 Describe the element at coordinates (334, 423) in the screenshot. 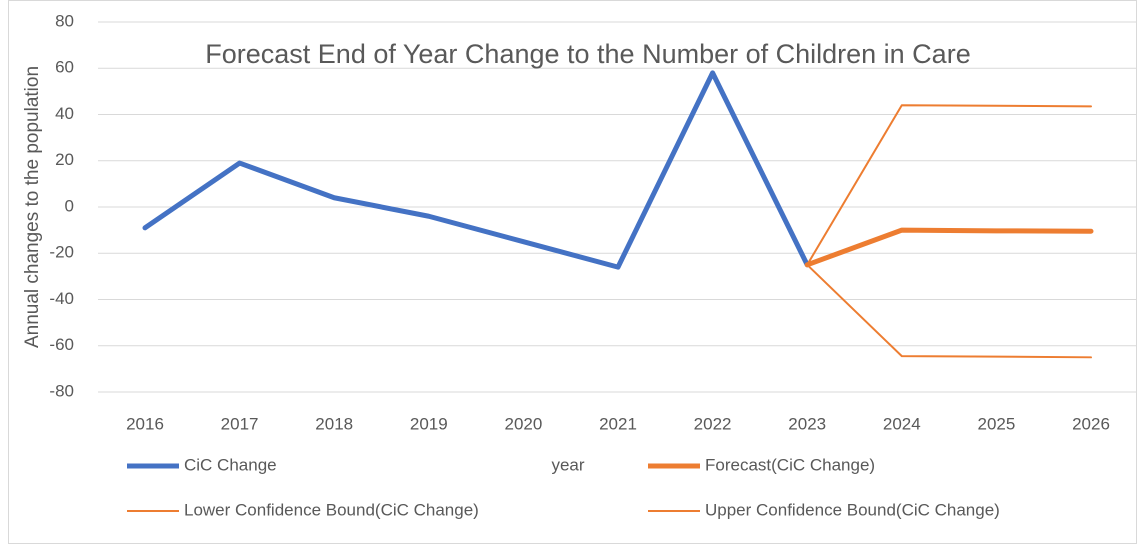

I see `x-tick-label: 2018` at that location.